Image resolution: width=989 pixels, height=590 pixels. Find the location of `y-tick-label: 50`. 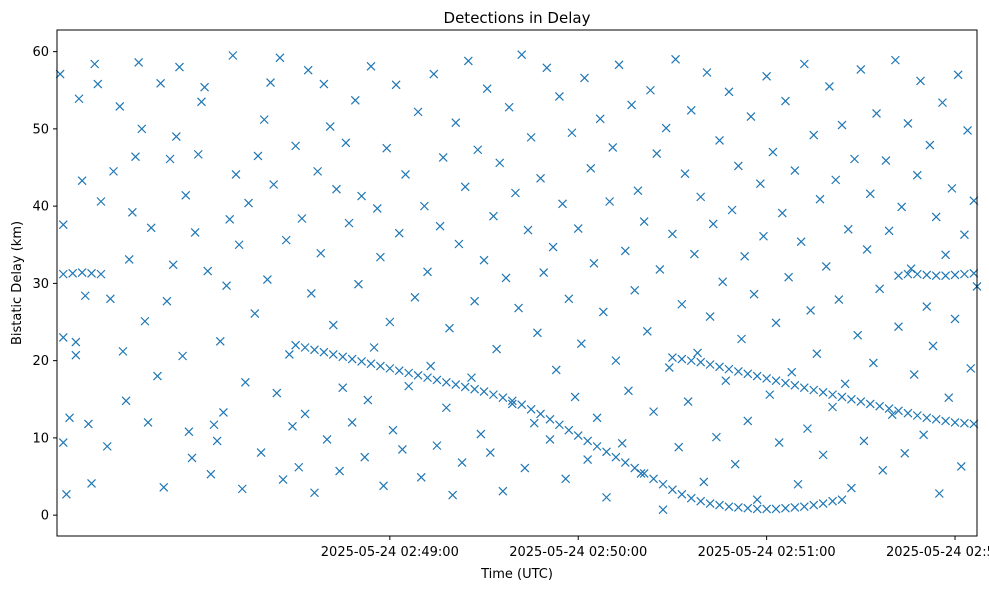

y-tick-label: 50 is located at coordinates (40, 129).